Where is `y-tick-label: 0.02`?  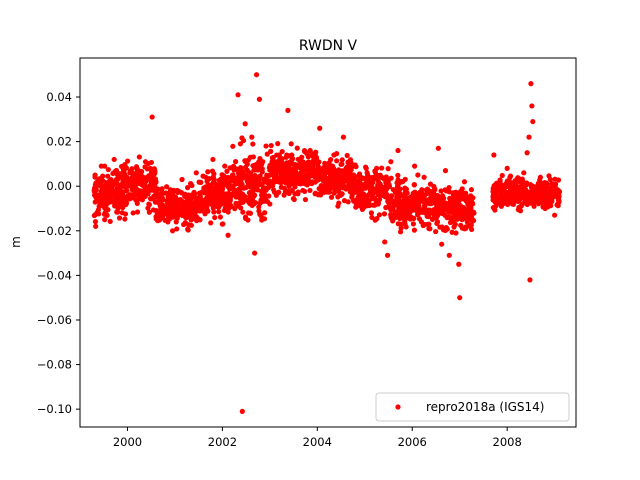 y-tick-label: 0.02 is located at coordinates (59, 142).